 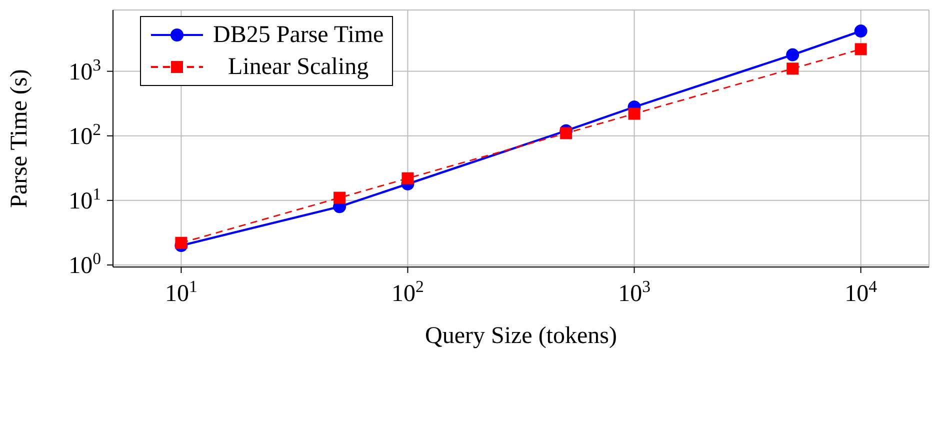 What do you see at coordinates (84, 134) in the screenshot?
I see `y-tick-label: 10$^{2}$` at bounding box center [84, 134].